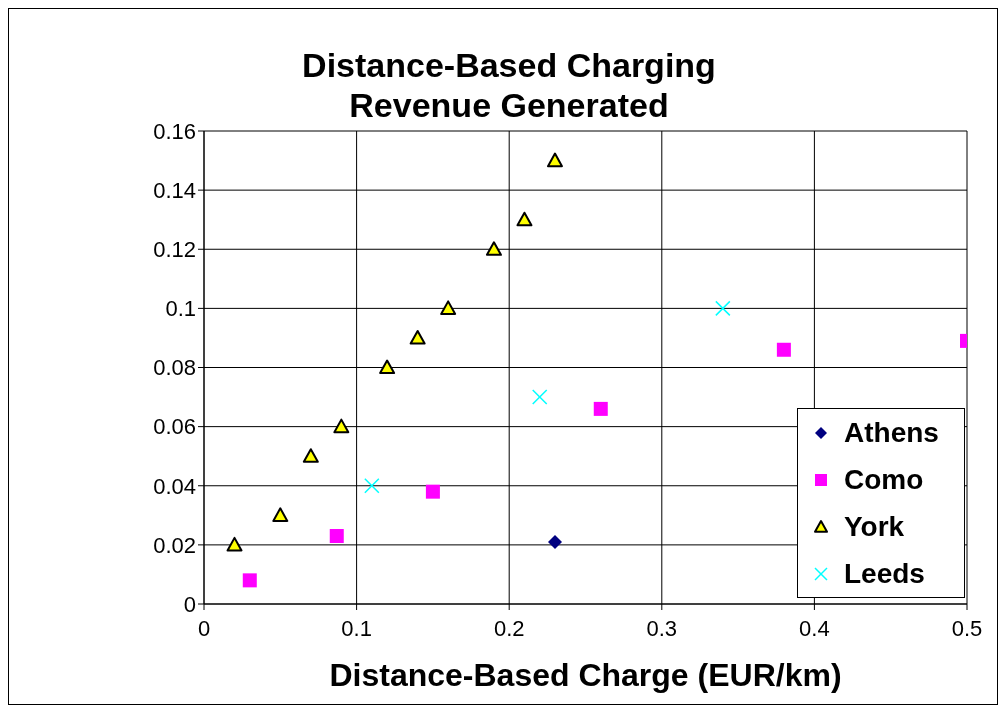 This screenshot has height=713, width=1007. Describe the element at coordinates (174, 486) in the screenshot. I see `y-tick-label: 0.04` at that location.